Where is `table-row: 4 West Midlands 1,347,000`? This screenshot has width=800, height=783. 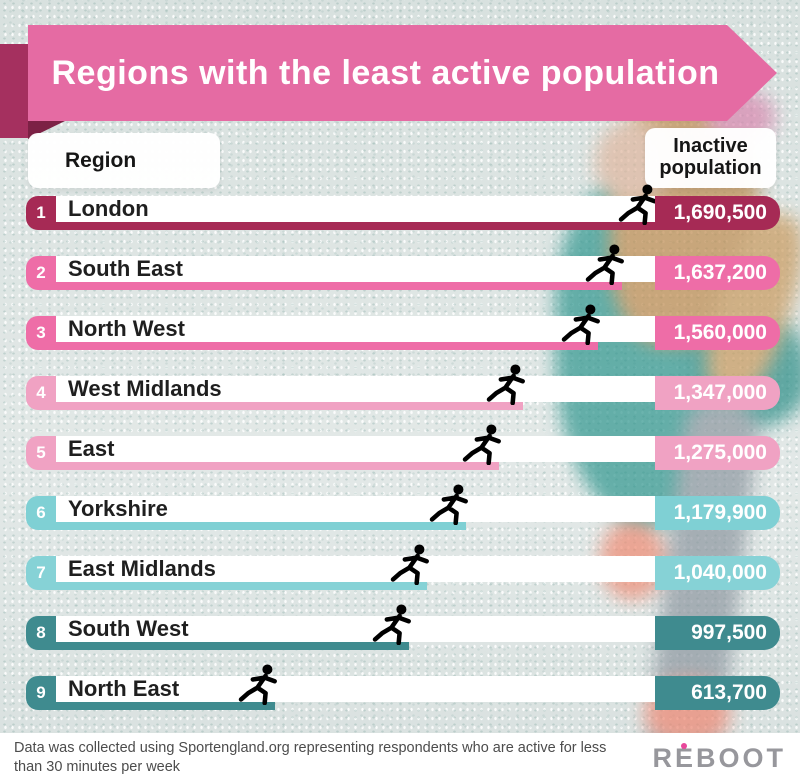
table-row: 4 West Midlands 1,347,000 is located at coordinates (403, 387).